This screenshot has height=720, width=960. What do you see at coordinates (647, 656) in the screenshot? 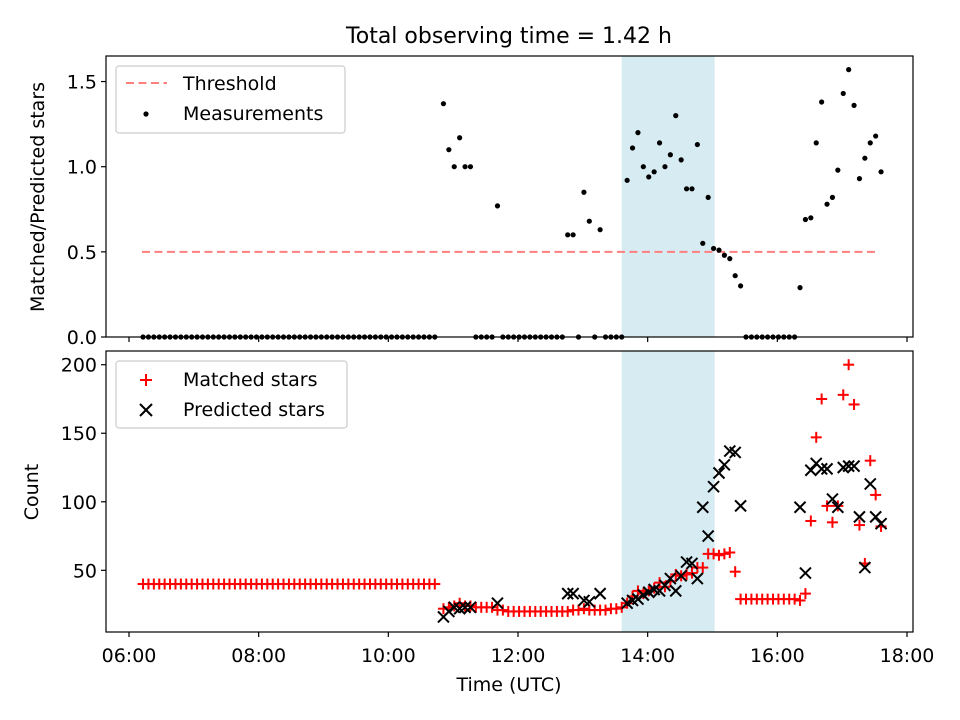
I see `bottom-x-tick-label: 14:00` at bounding box center [647, 656].